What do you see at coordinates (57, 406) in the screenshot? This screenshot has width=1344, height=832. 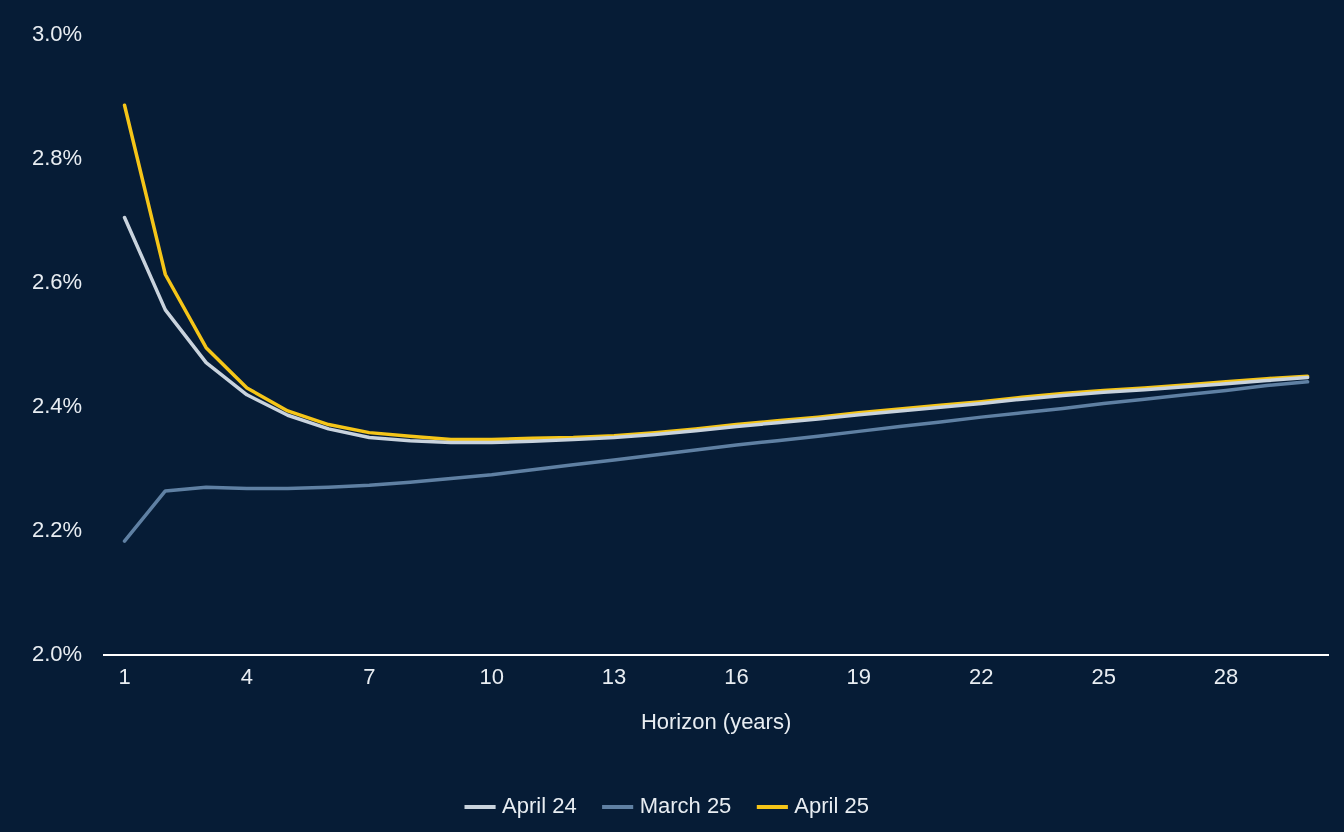 I see `y-tick-label: 2.4%` at bounding box center [57, 406].